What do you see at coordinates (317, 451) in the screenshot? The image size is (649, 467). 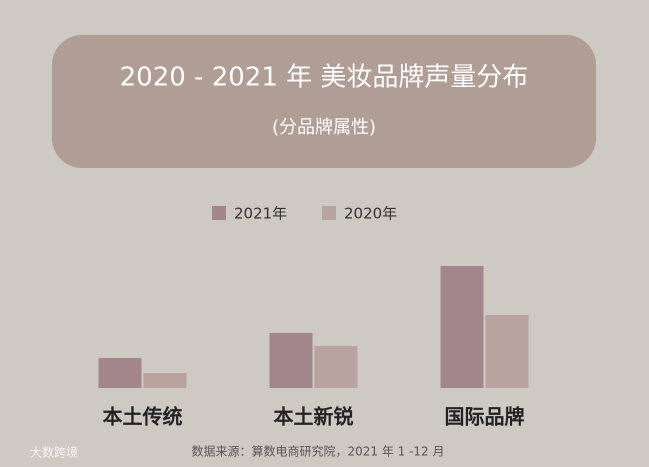 I see `source-note: 数据来源：算数电商研究院，2021 年 1 -12 月` at bounding box center [317, 451].